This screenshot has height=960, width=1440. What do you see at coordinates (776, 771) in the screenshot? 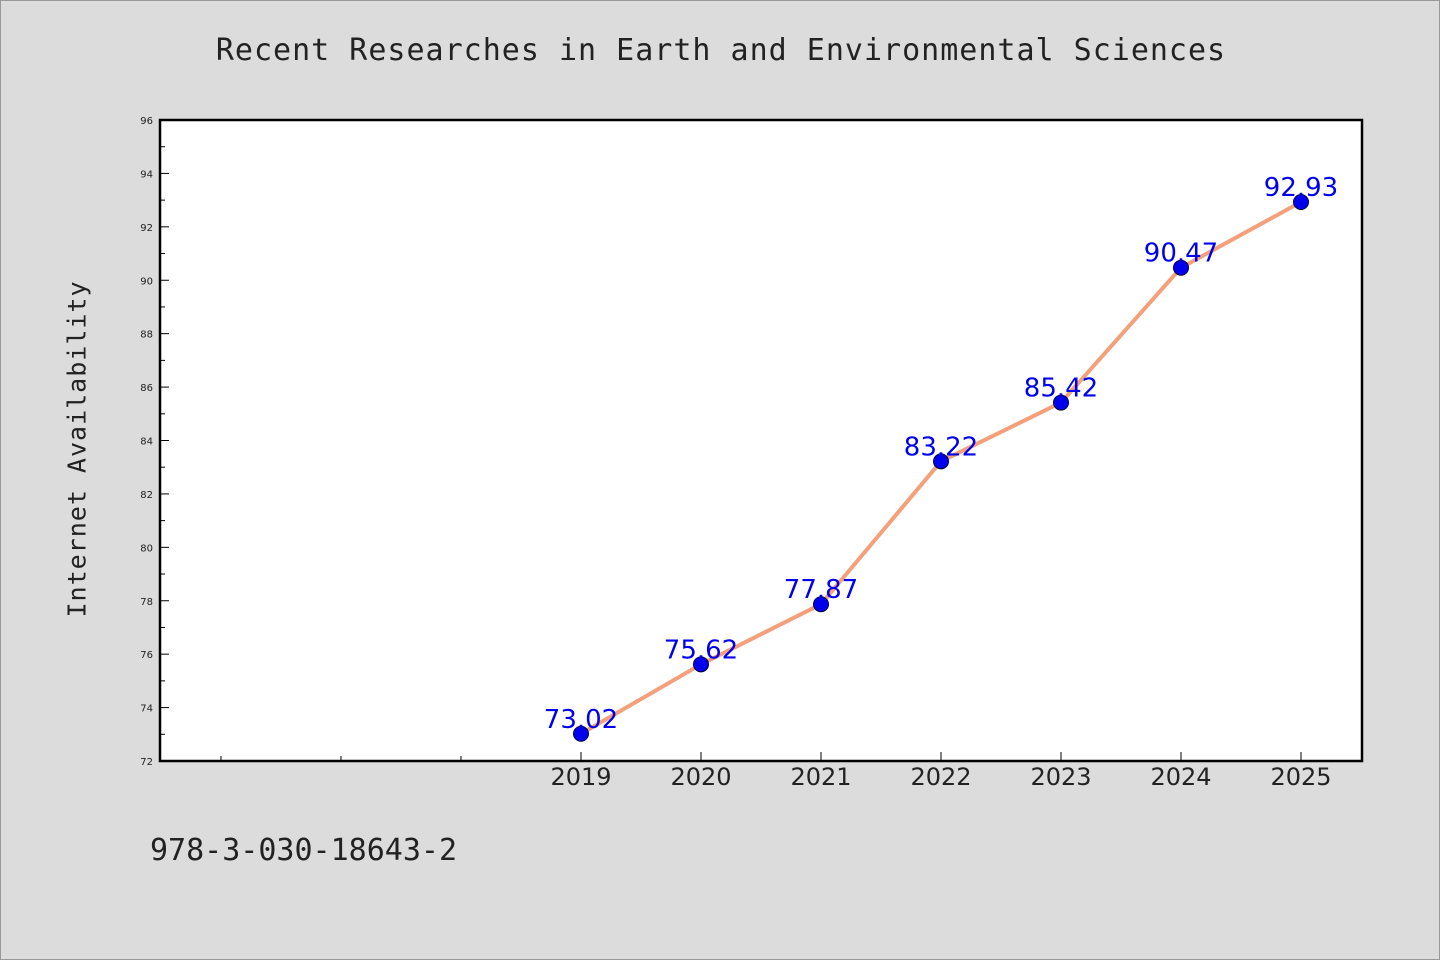
I see `x-axis: 2019 2020 2021 2022 2023 2024 2025` at bounding box center [776, 771].